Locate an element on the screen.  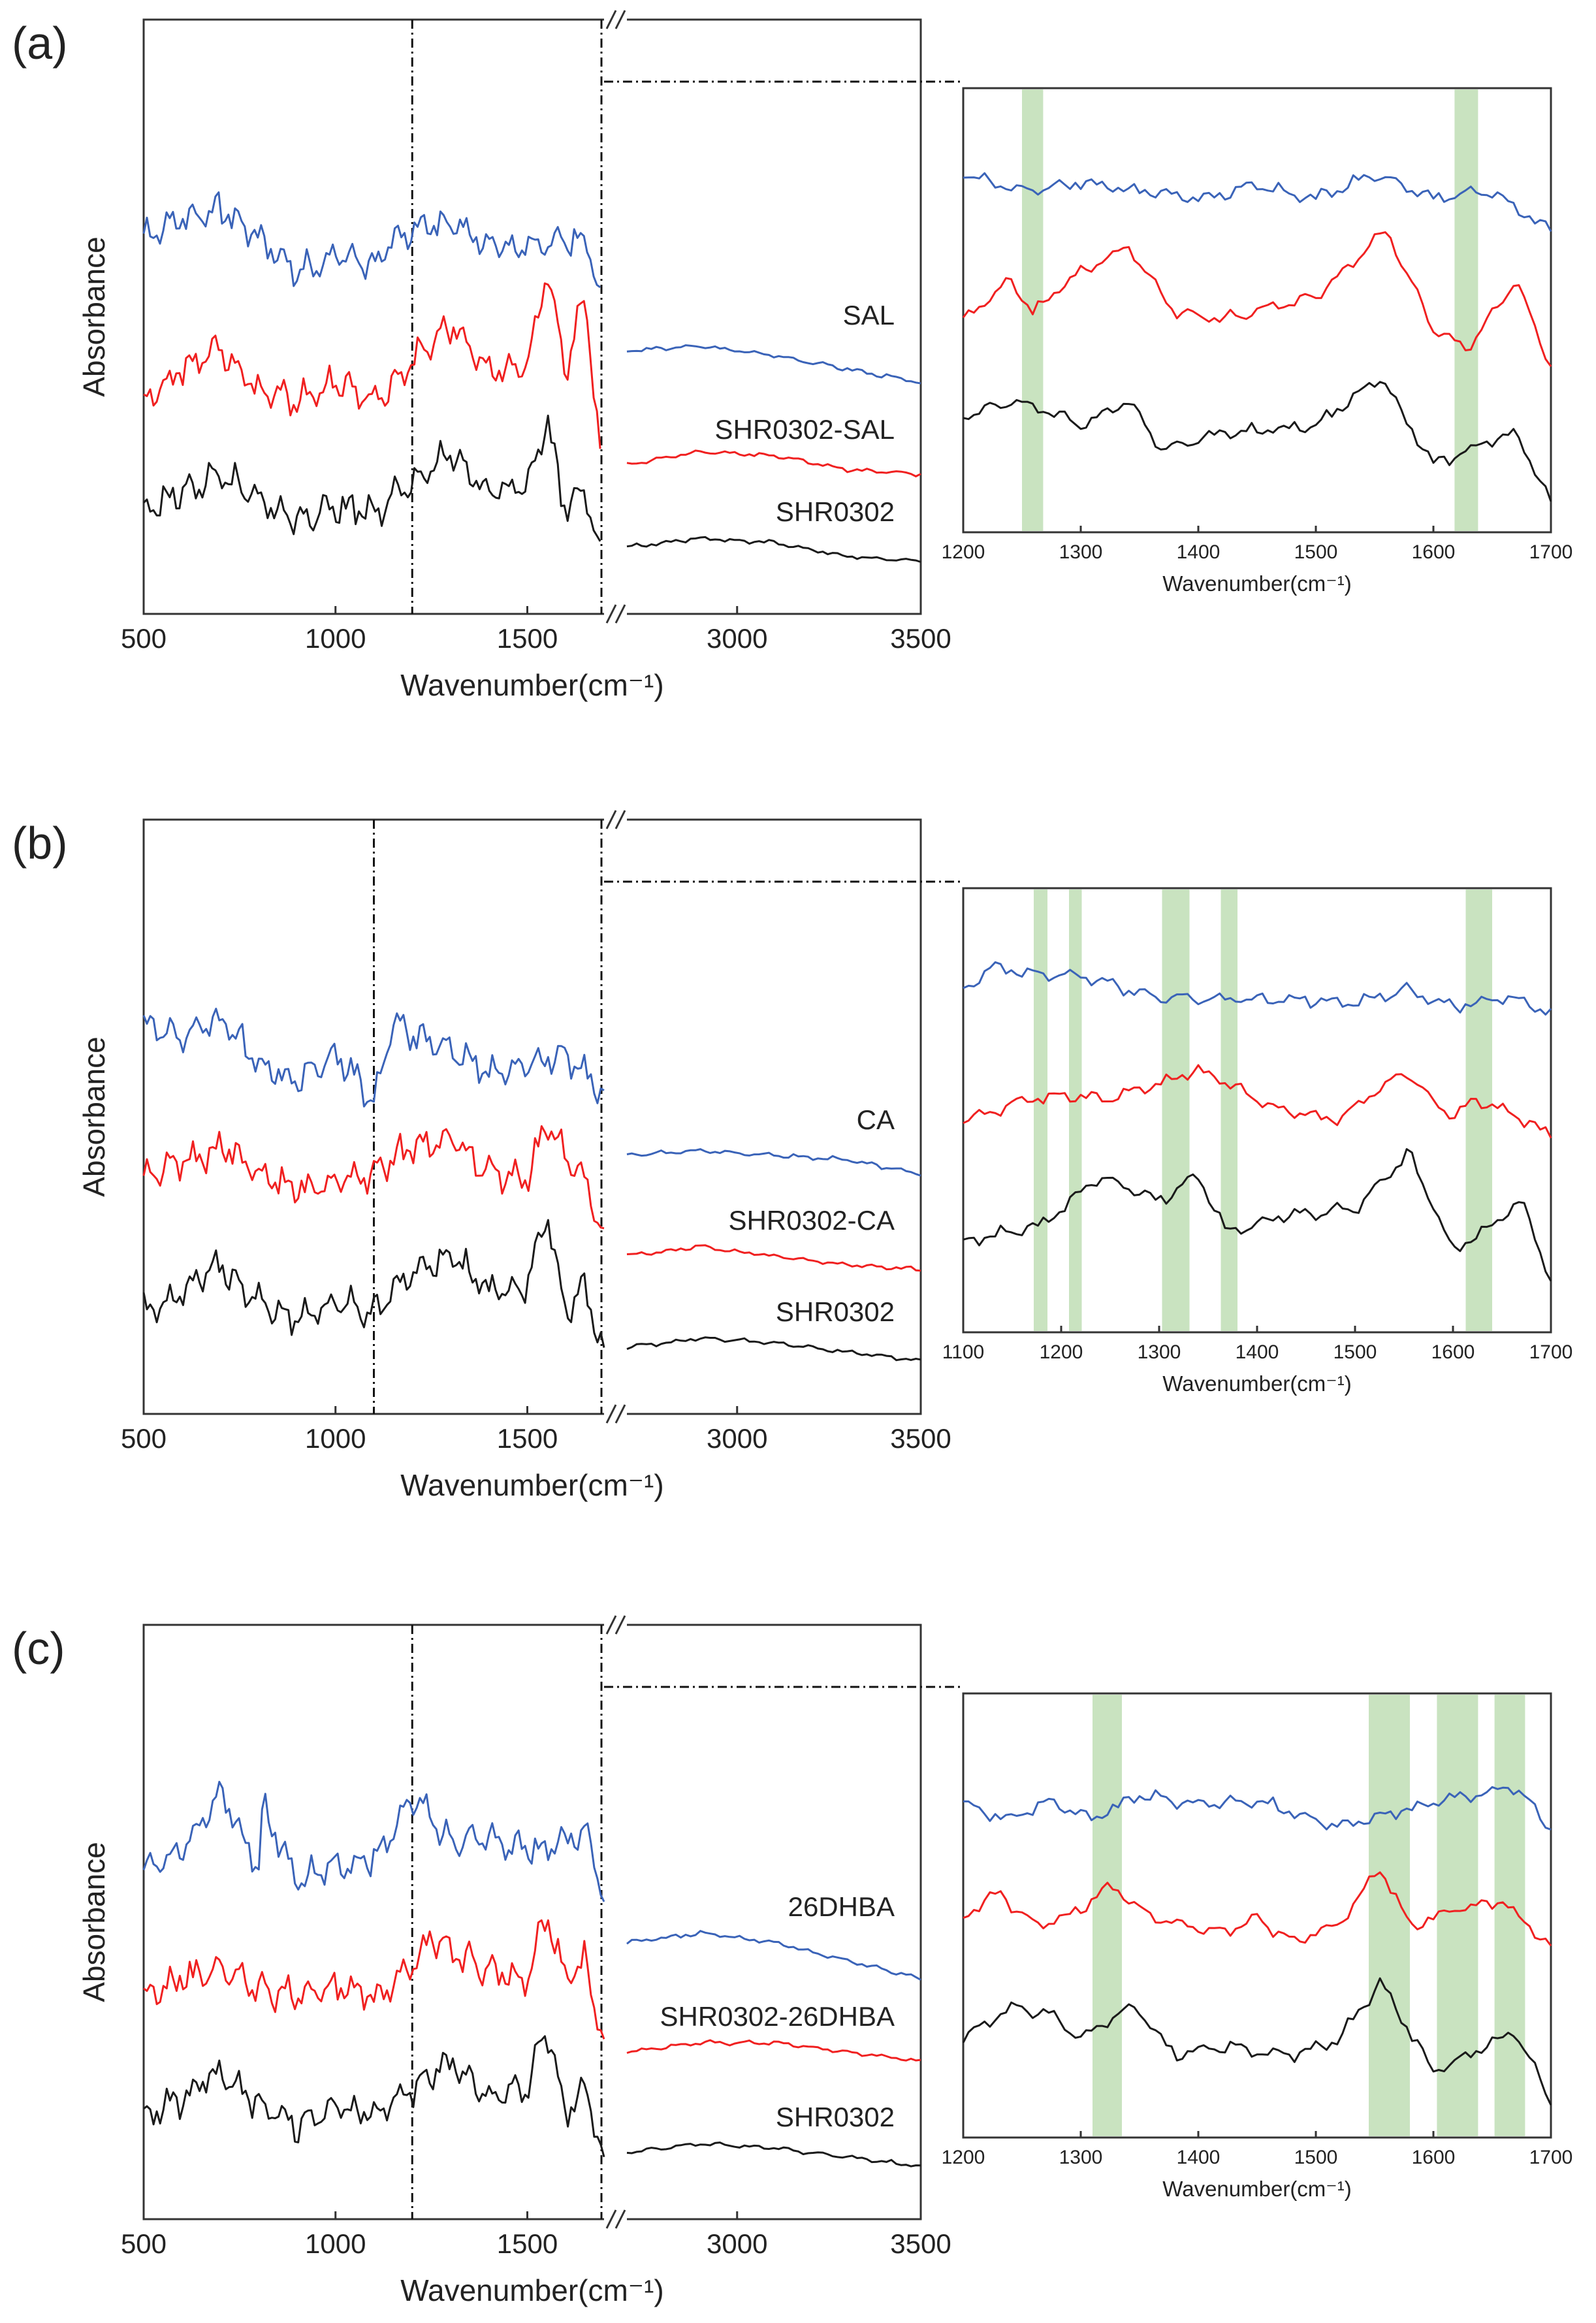
zoom-spectrum-line-26dhba is located at coordinates (1257, 1808).